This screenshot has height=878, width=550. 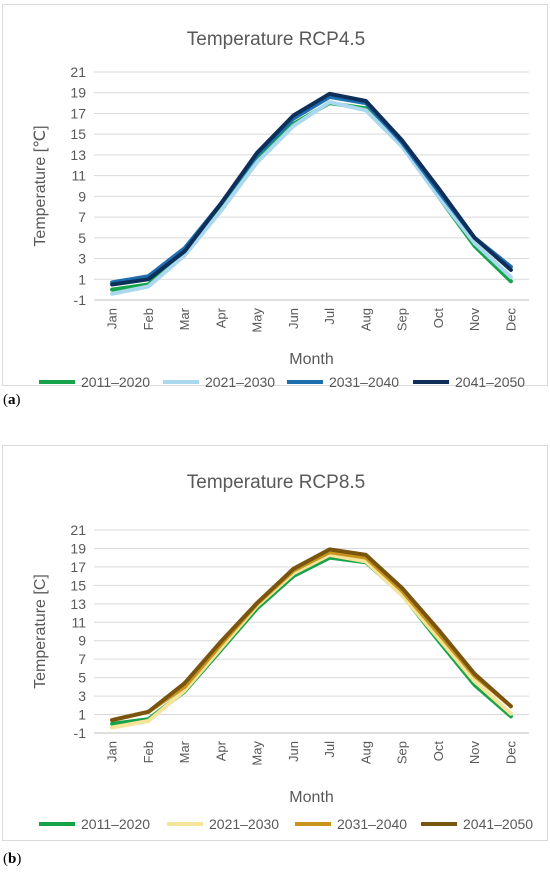 What do you see at coordinates (498, 824) in the screenshot?
I see `chart-b-legend-label-4: 2041–2050` at bounding box center [498, 824].